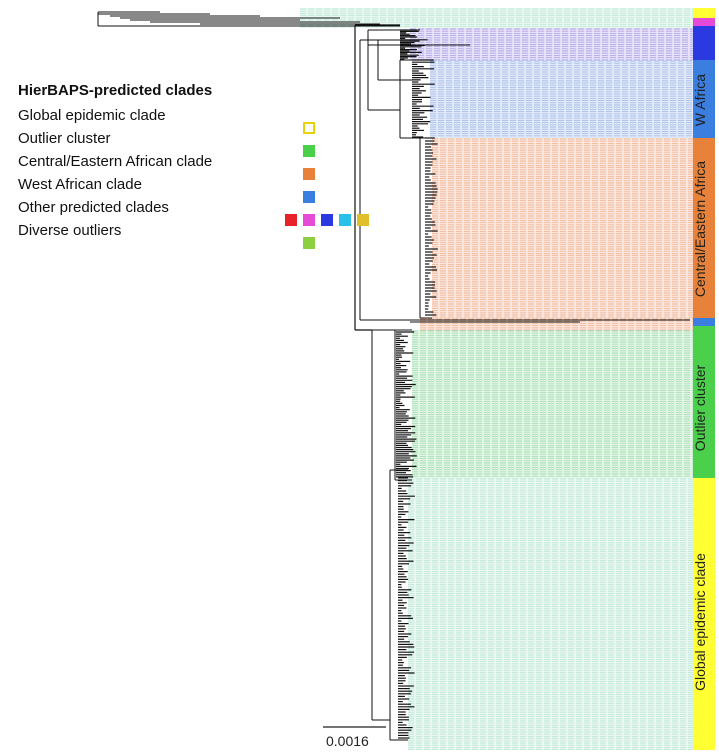 The image size is (719, 754). What do you see at coordinates (64, 138) in the screenshot?
I see `legend-item-outlier-cluster: Outlier cluster` at bounding box center [64, 138].